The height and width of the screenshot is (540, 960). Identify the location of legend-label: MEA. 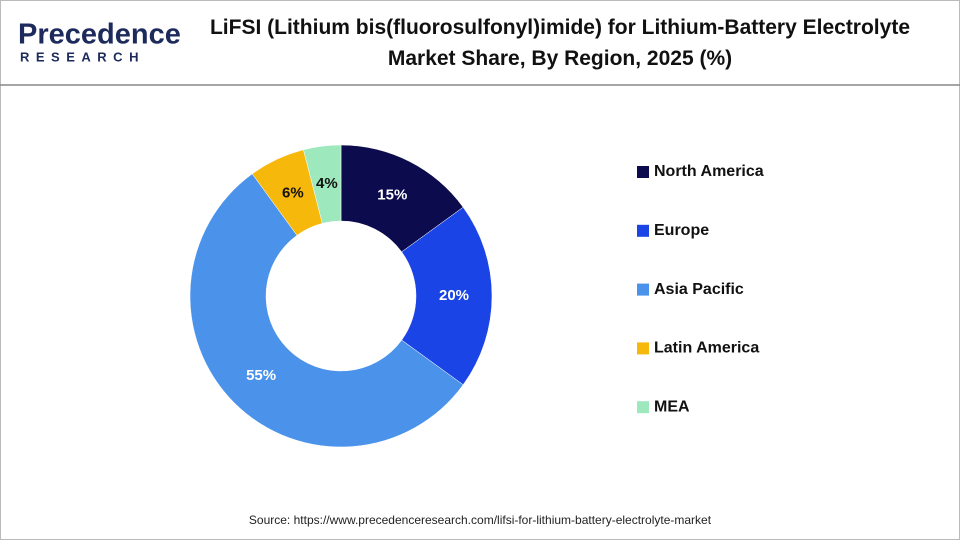
(672, 406).